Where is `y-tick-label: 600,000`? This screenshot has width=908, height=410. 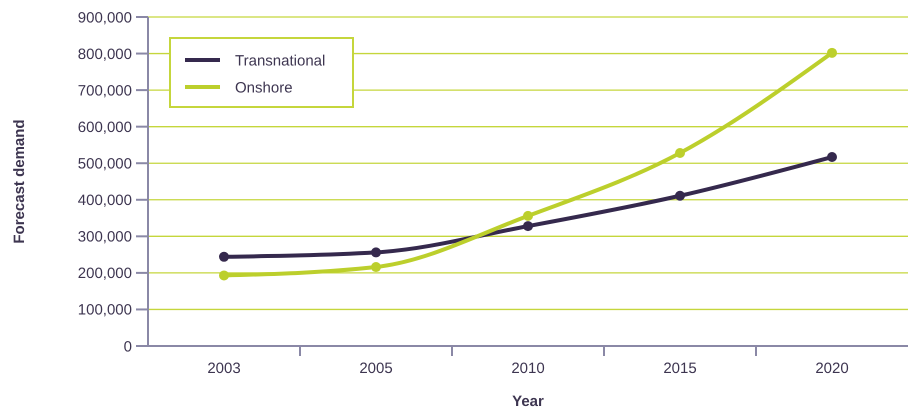
y-tick-label: 600,000 is located at coordinates (105, 127).